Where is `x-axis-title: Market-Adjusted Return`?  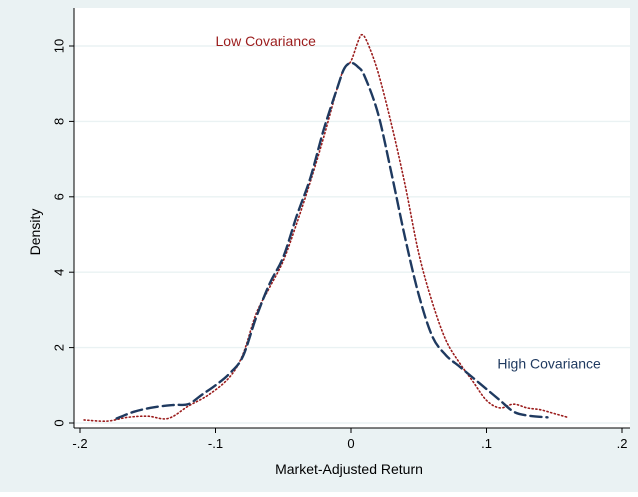
x-axis-title: Market-Adjusted Return is located at coordinates (349, 469).